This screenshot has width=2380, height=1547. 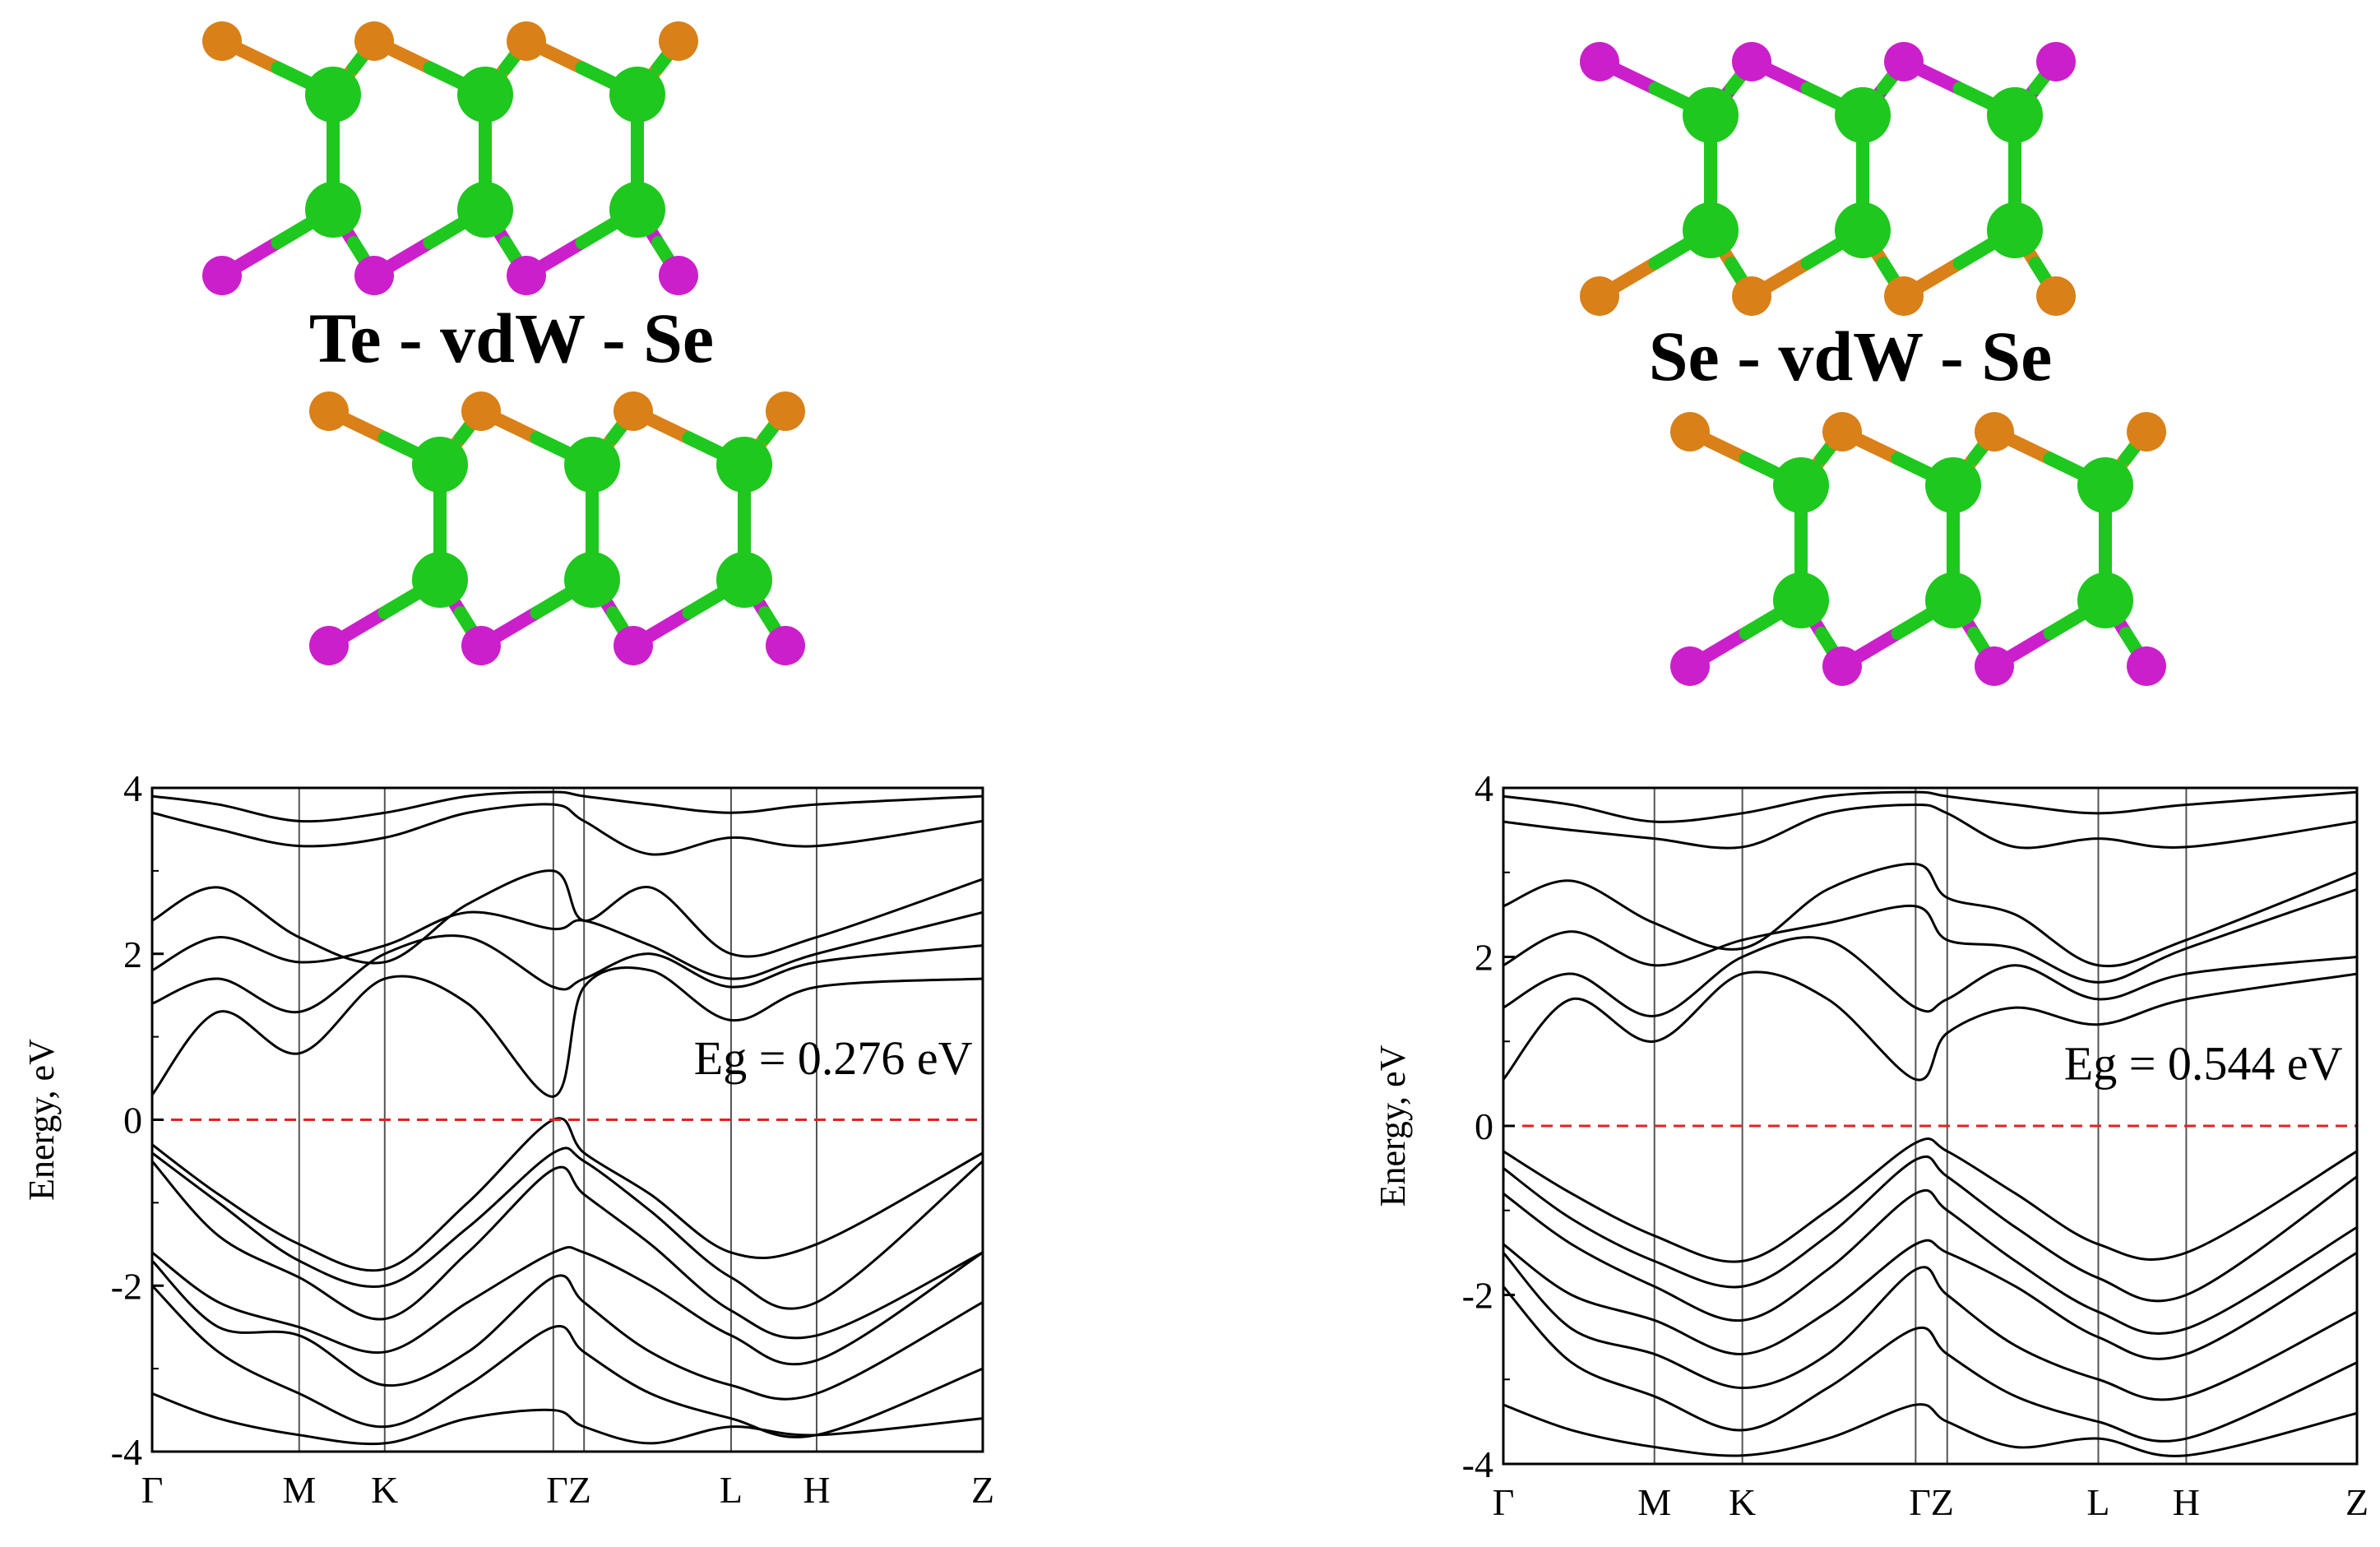 What do you see at coordinates (568, 1490) in the screenshot?
I see `x-kpoint-label: ΓZ` at bounding box center [568, 1490].